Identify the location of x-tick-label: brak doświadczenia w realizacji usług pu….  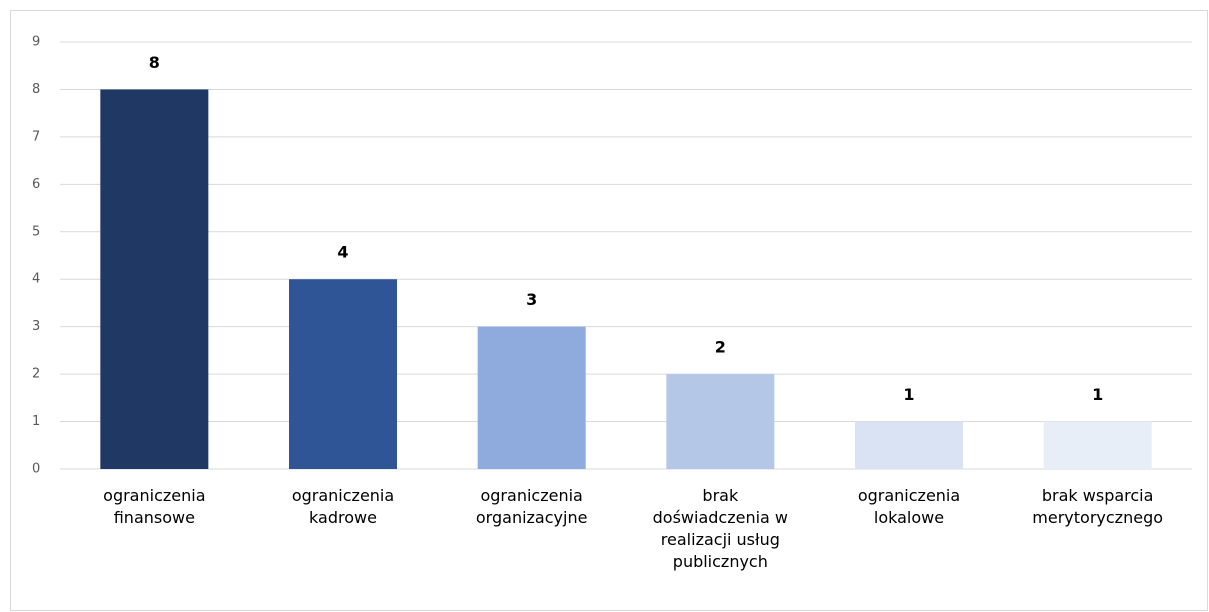
(720, 528).